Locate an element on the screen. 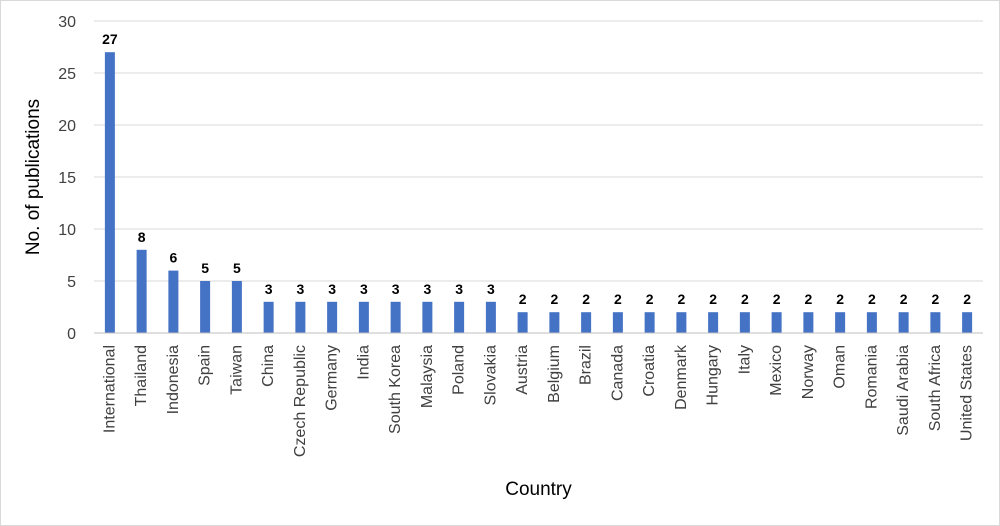 The height and width of the screenshot is (526, 1000). x-tick-label: Saudi Arabia is located at coordinates (903, 390).